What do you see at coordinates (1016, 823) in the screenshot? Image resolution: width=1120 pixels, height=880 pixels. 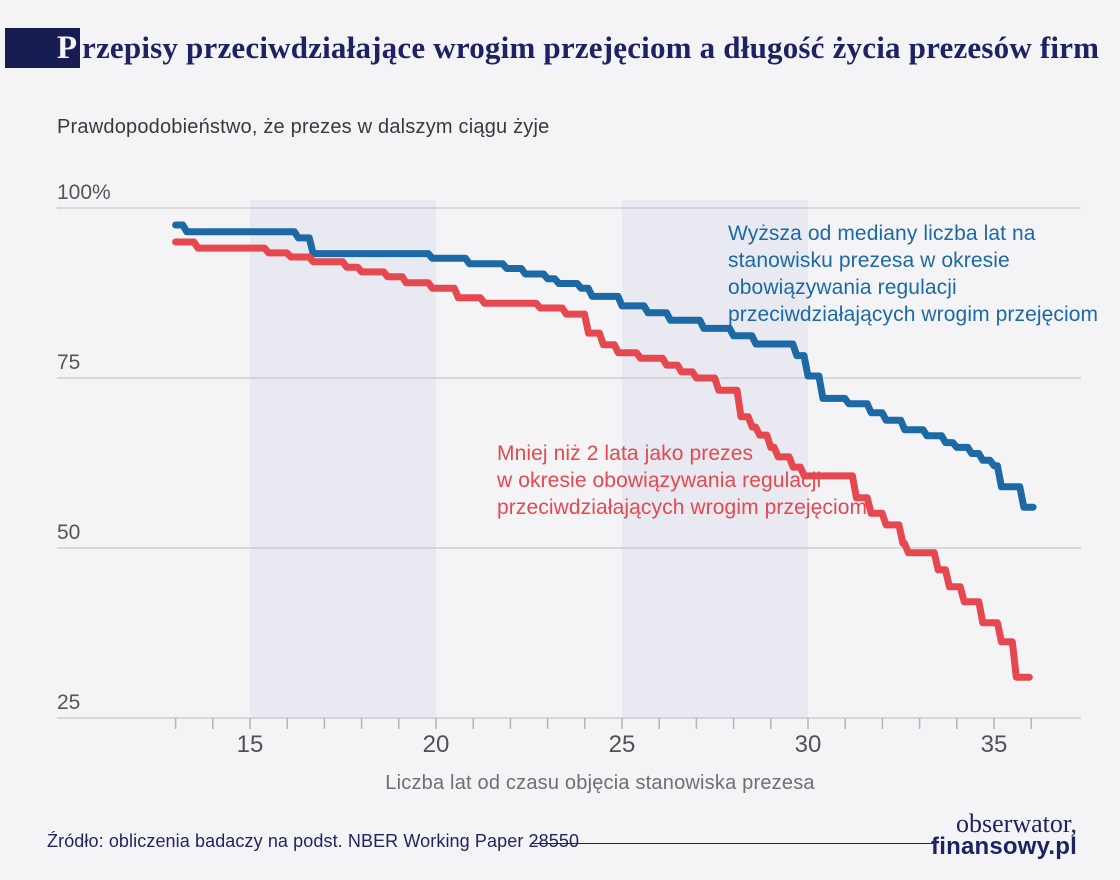 I see `logo-obserwator: obserwator,` at bounding box center [1016, 823].